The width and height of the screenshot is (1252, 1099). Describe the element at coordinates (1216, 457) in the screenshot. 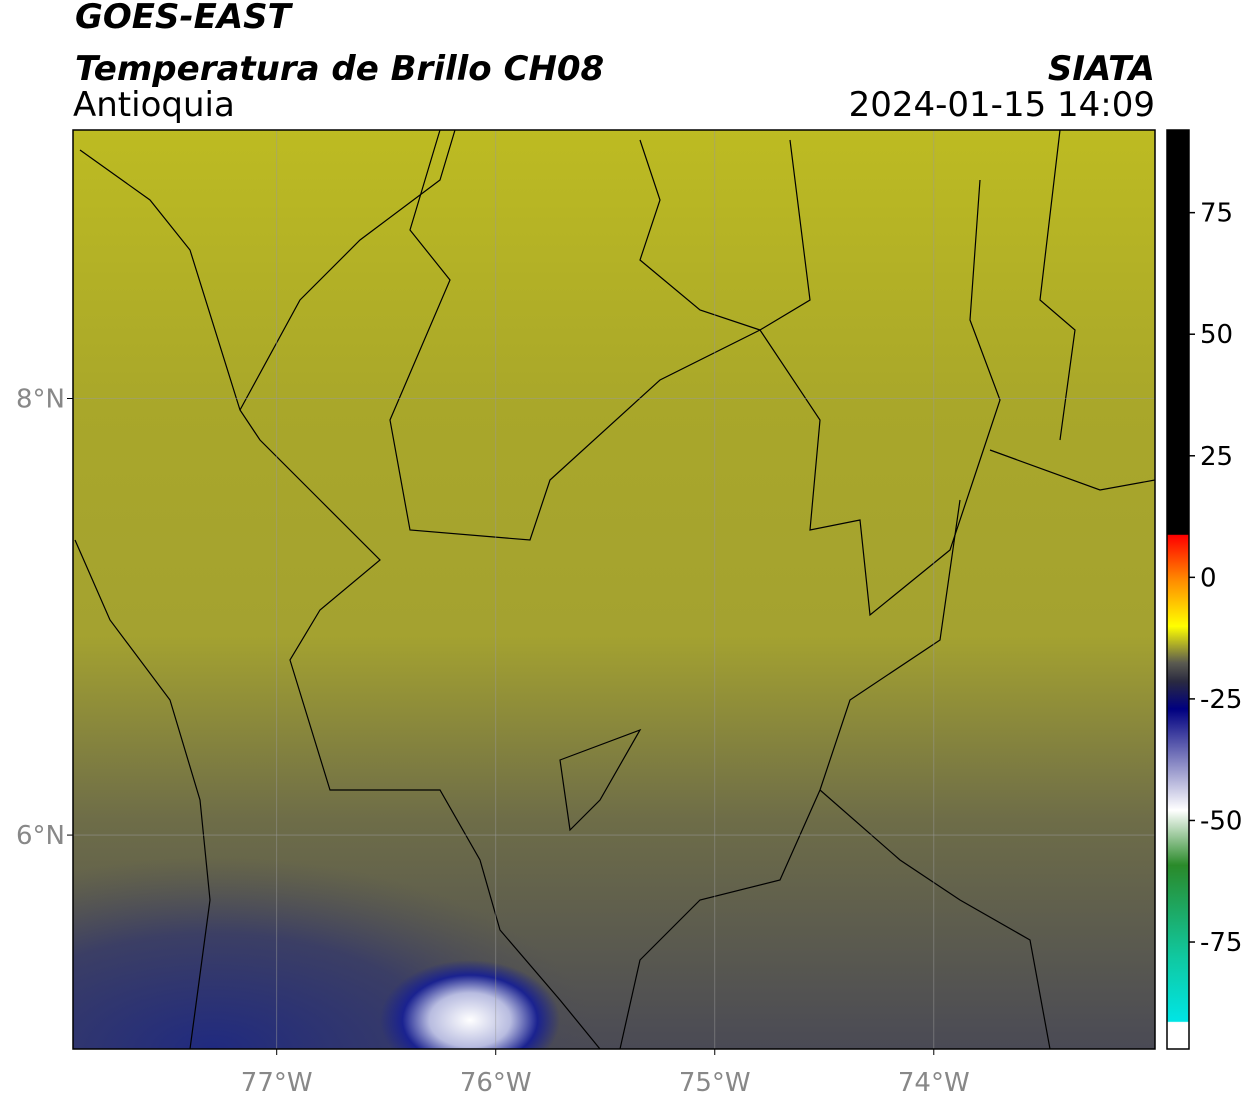

I see `colorbar-tick-label: 25` at that location.